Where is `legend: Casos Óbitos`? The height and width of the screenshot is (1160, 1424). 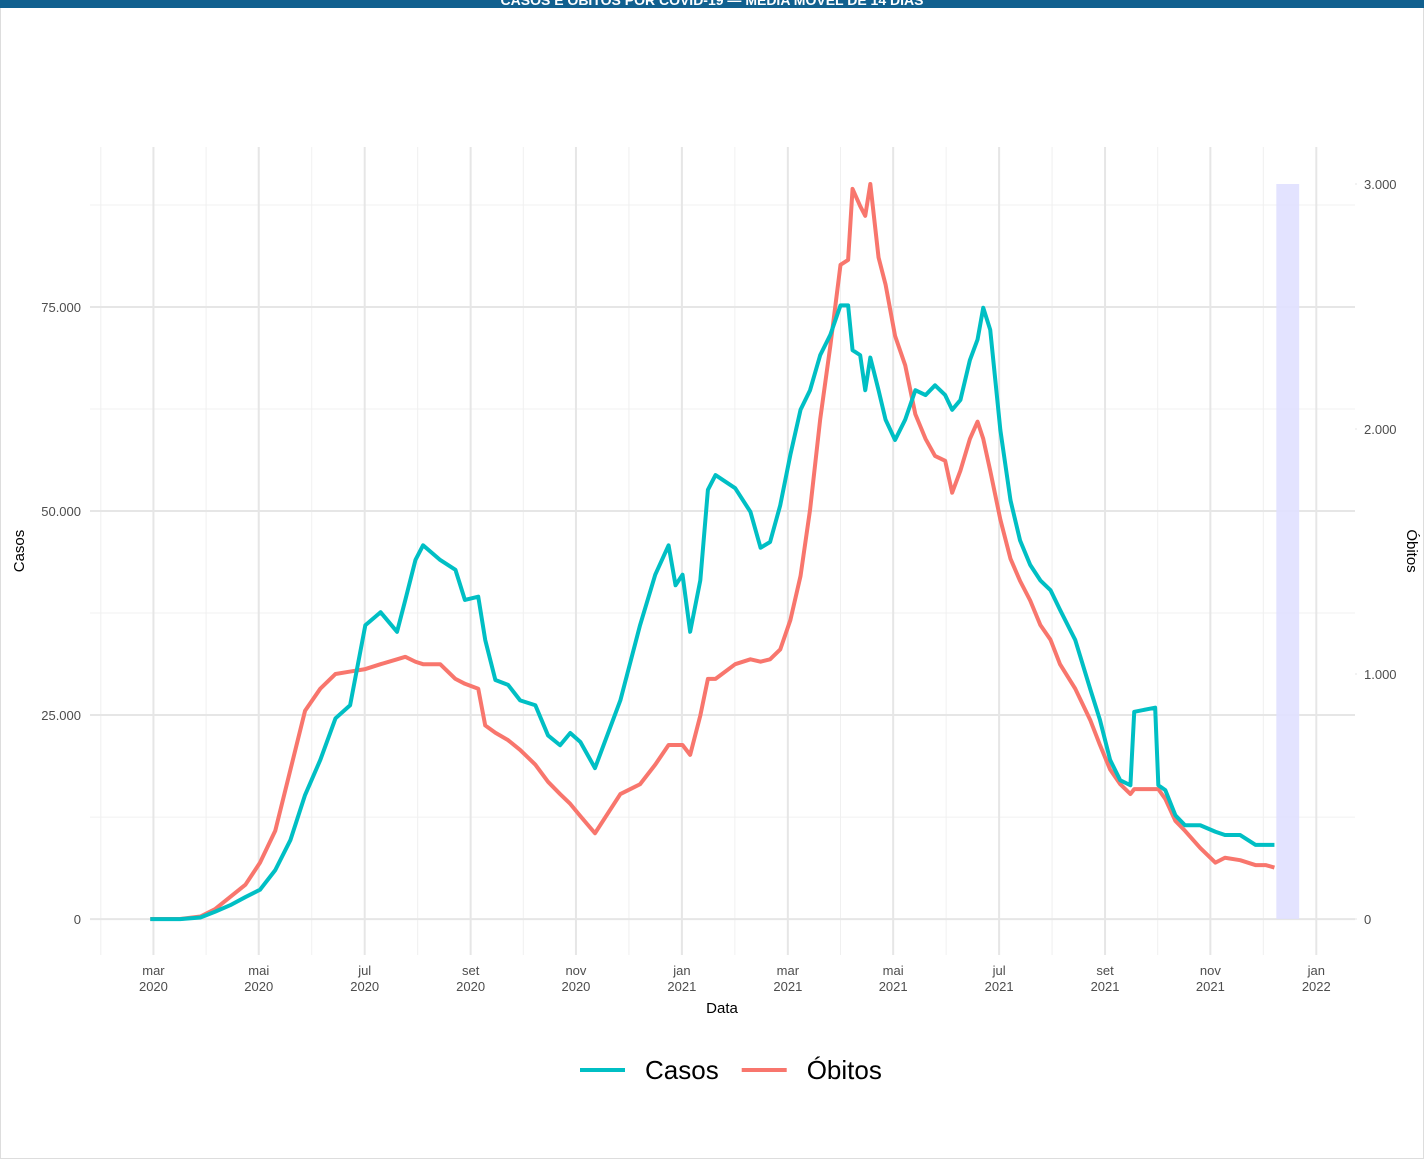 legend: Casos Óbitos is located at coordinates (731, 1070).